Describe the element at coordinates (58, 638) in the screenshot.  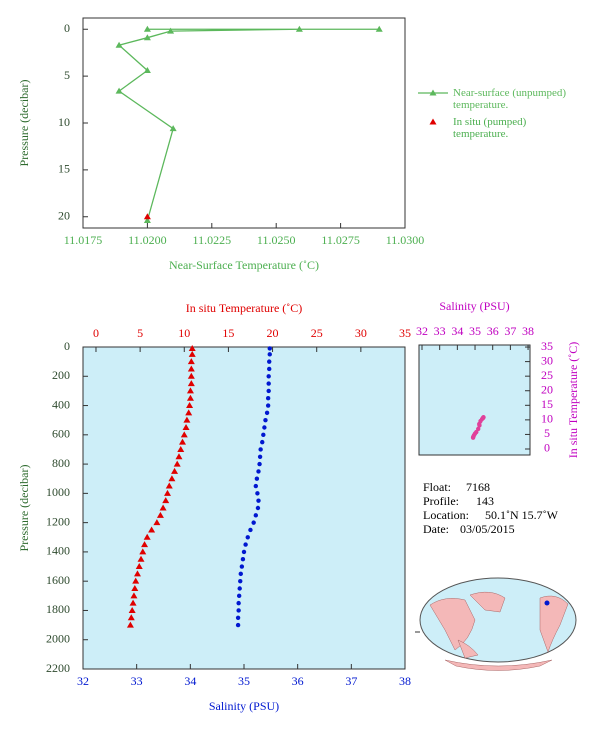
I see `y-tick-label: 2000` at that location.